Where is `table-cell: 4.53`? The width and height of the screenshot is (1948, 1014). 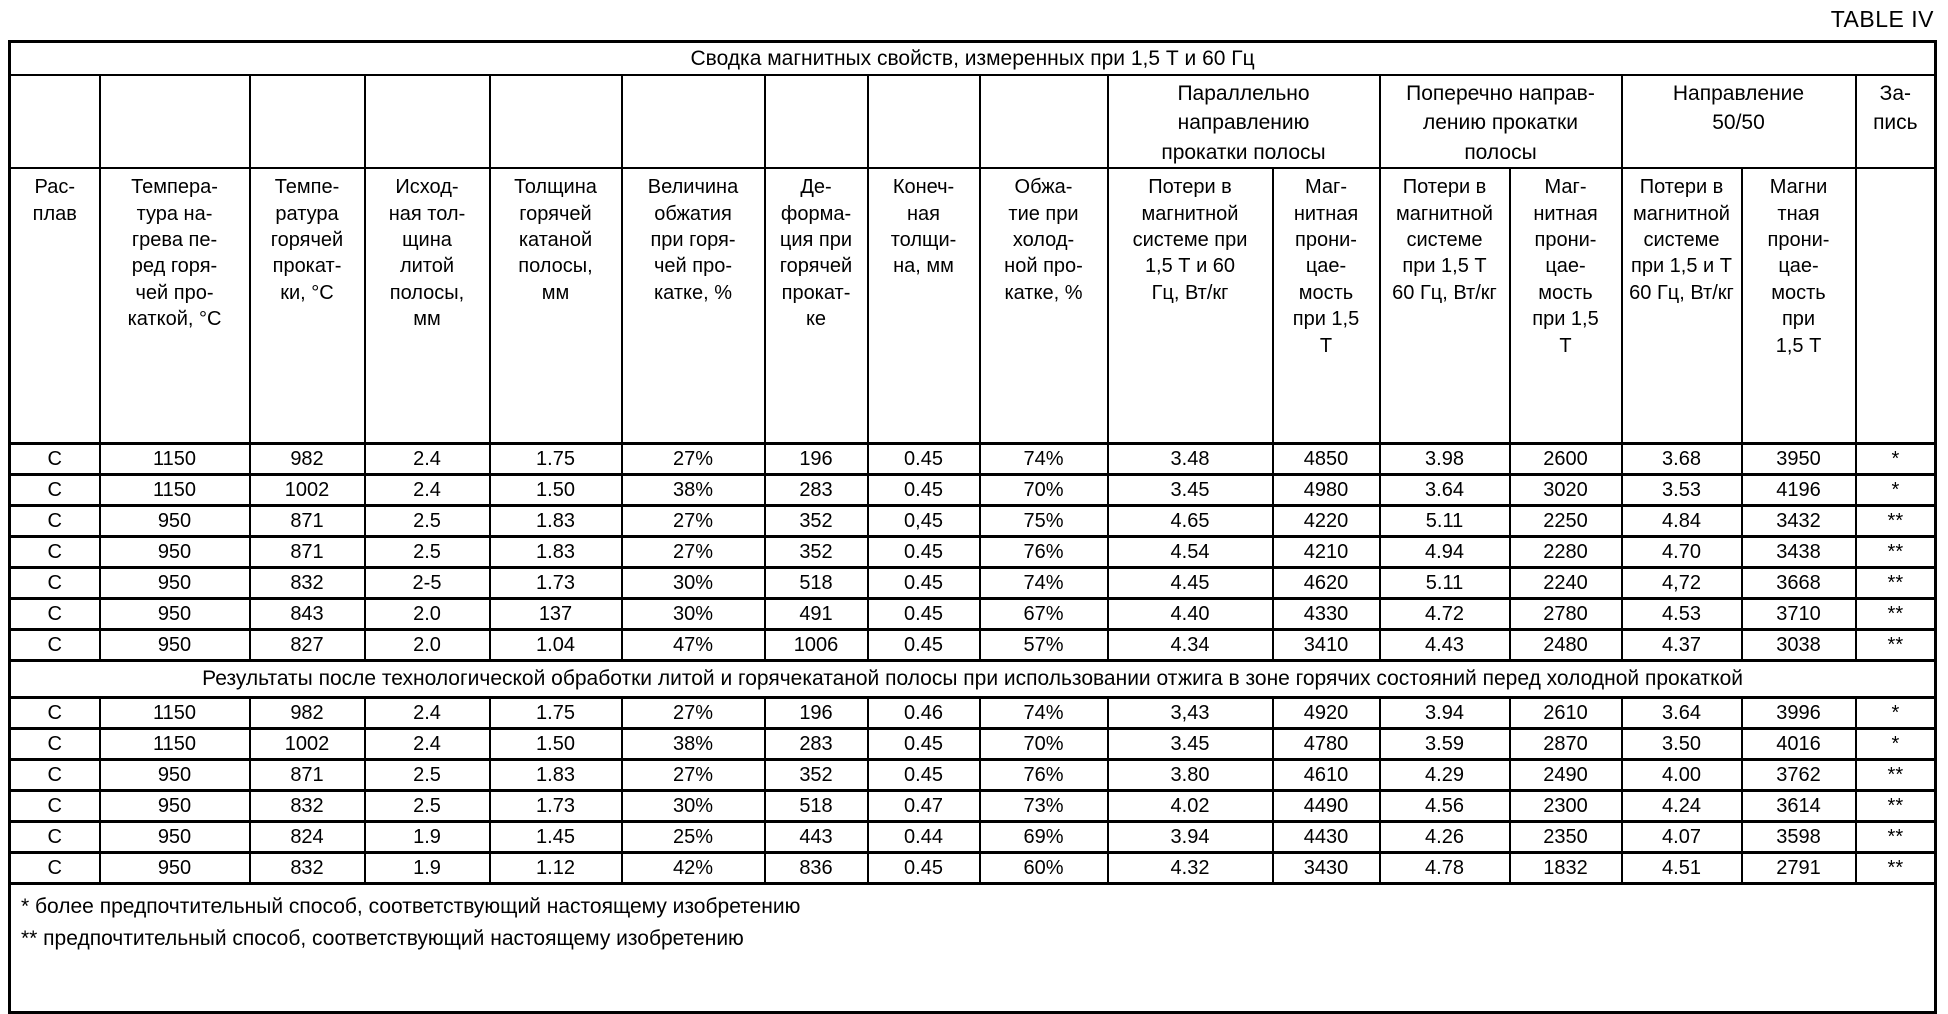
table-cell: 4.53 is located at coordinates (1681, 614).